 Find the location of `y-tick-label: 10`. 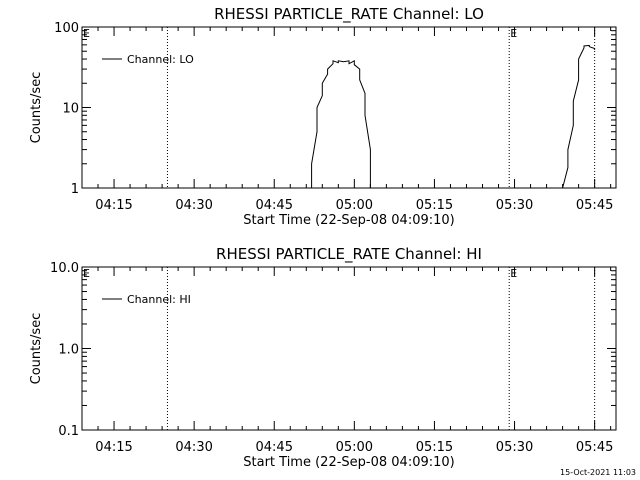

y-tick-label: 10 is located at coordinates (70, 109).